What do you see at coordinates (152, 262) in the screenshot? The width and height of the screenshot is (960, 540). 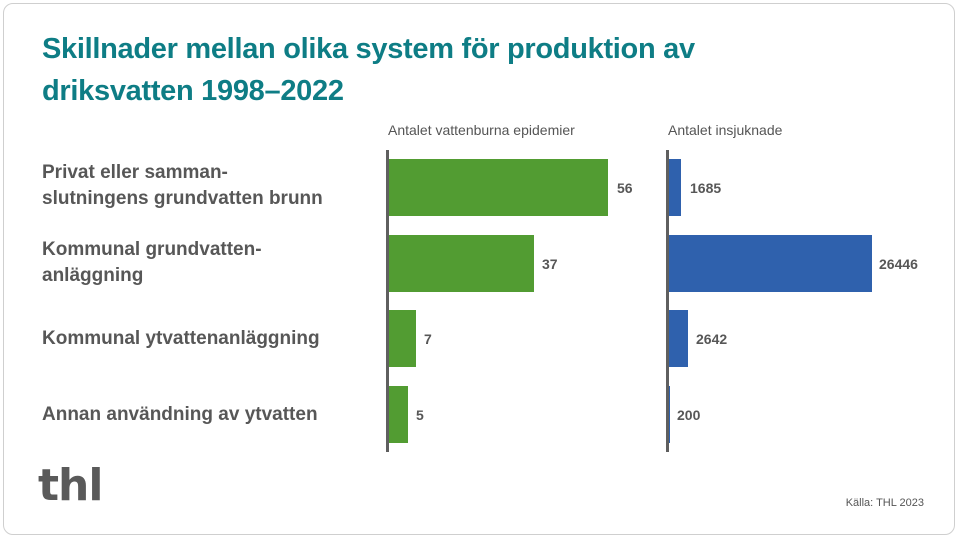 I see `category-label-municipal-groundwater: Kommunal grundvatten- anläggning` at bounding box center [152, 262].